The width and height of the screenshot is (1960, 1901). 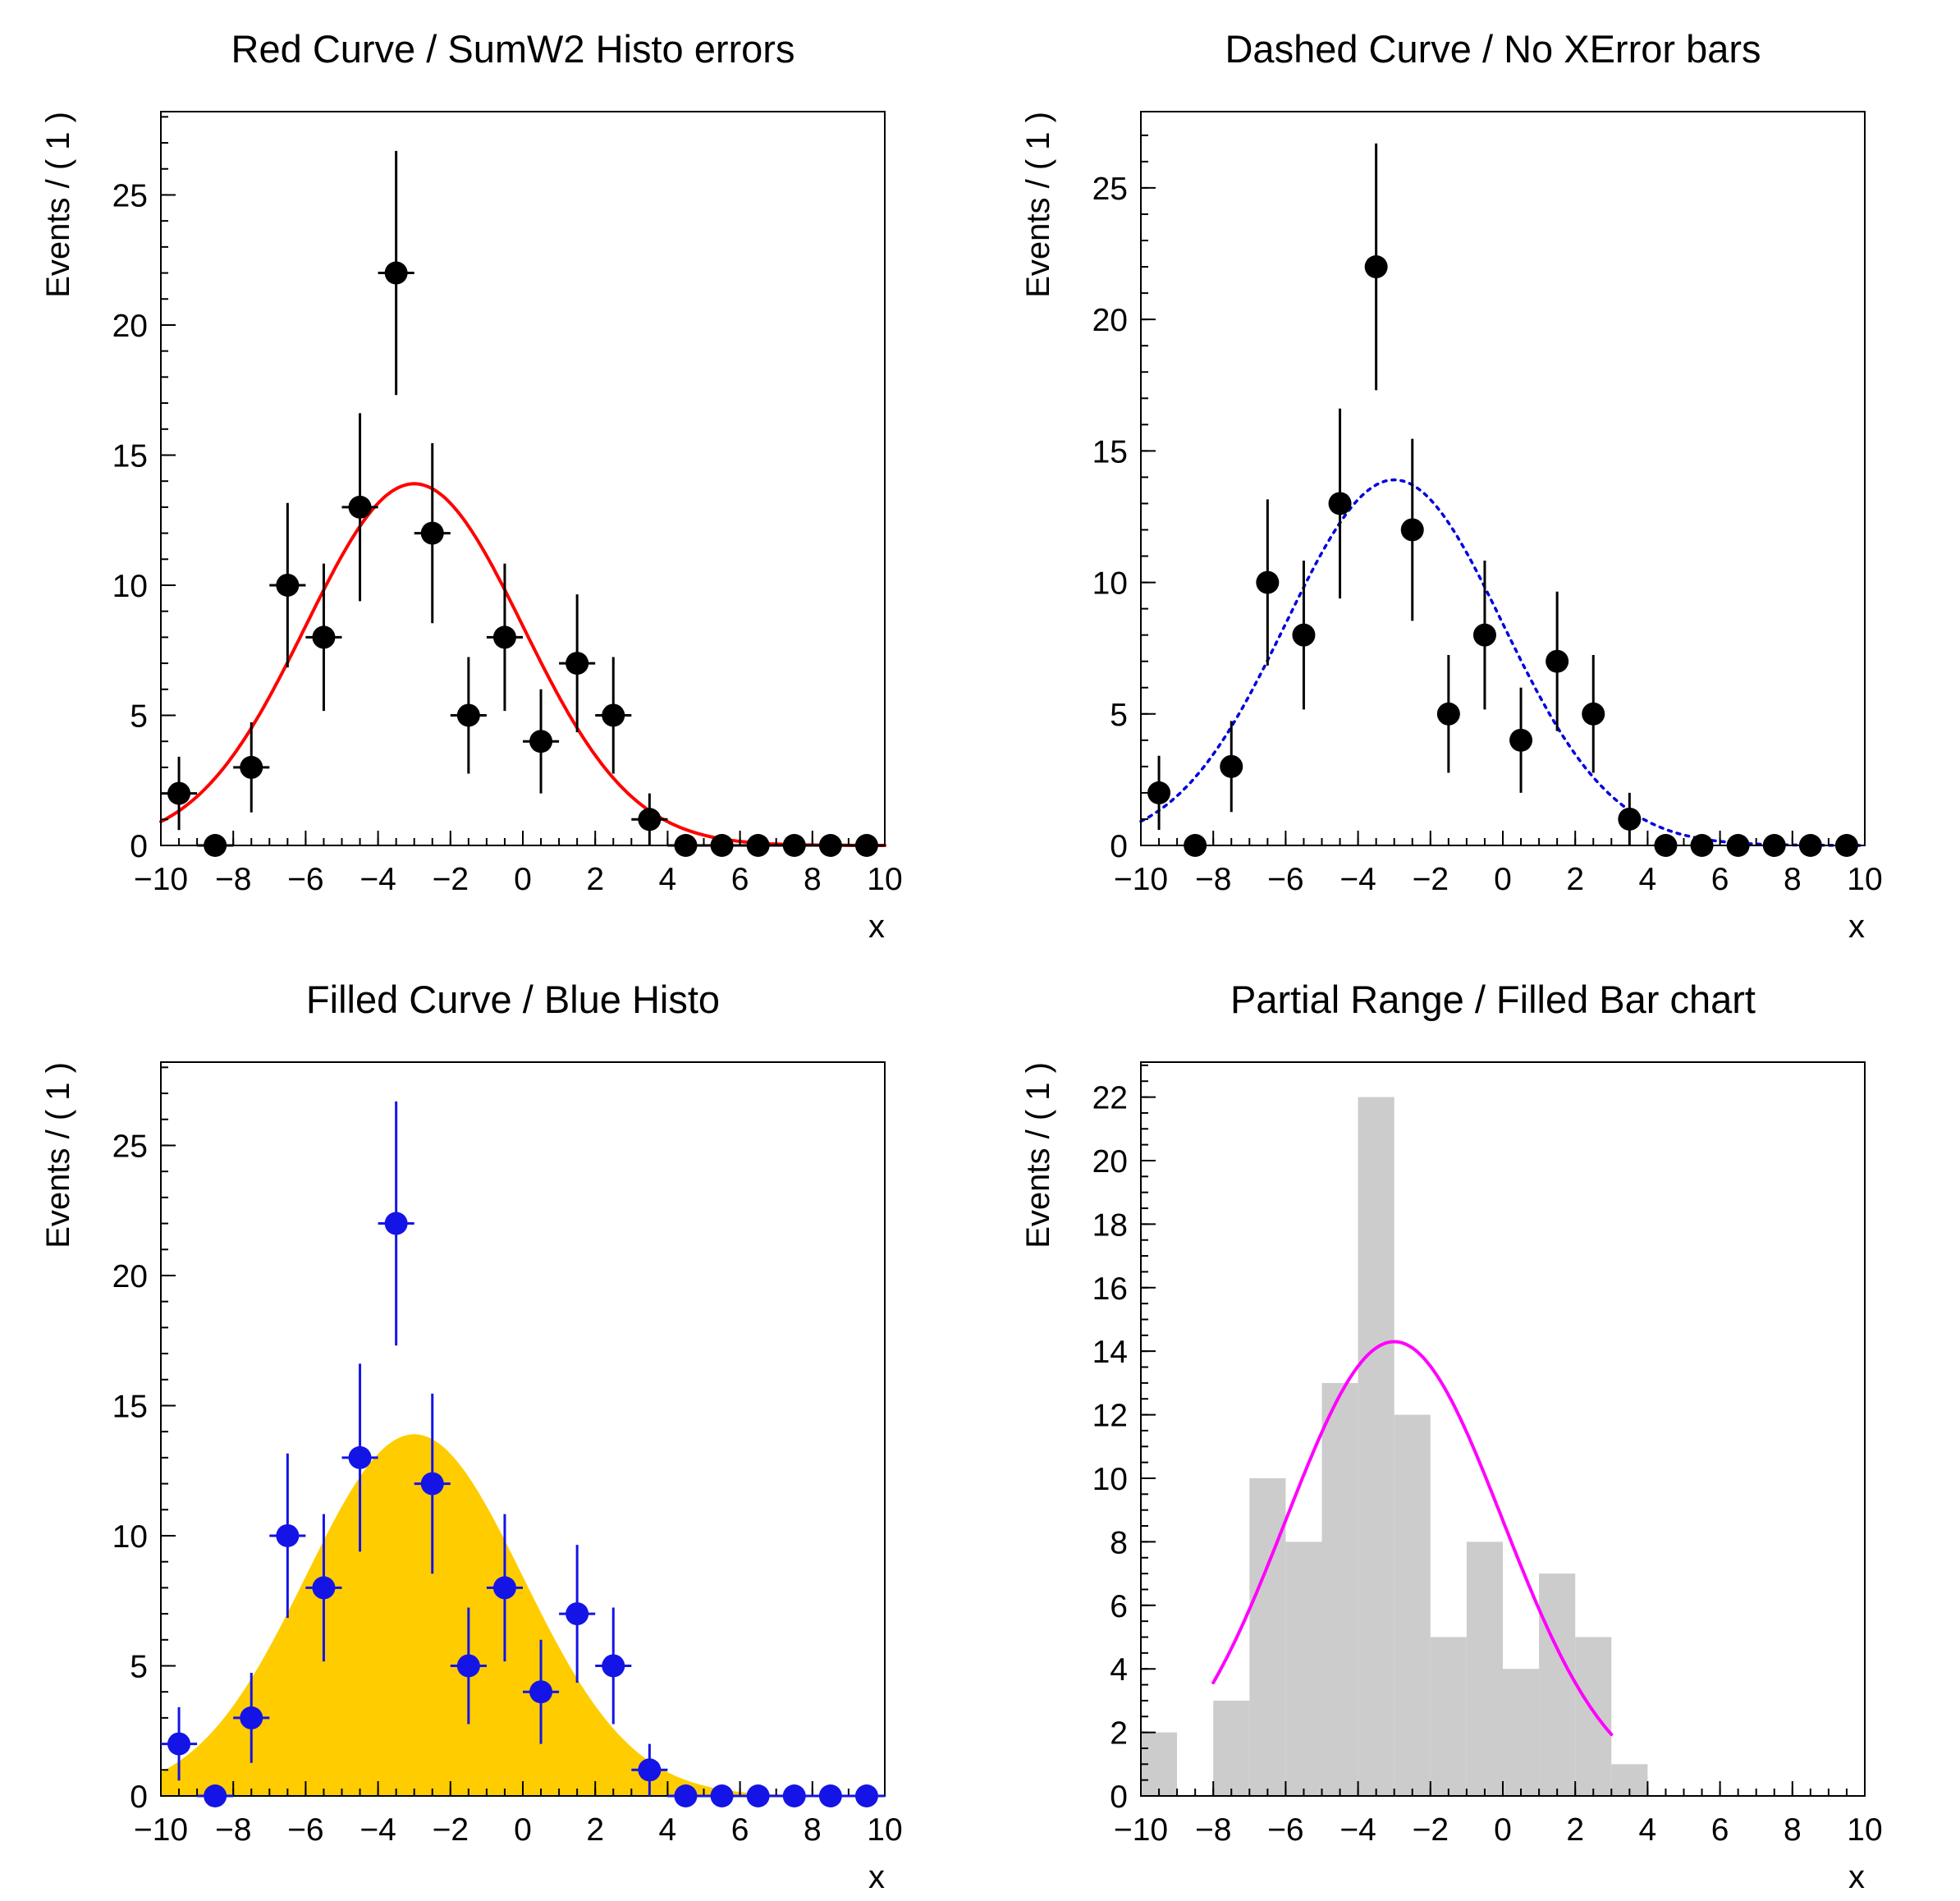 I want to click on svg-text: 12, so click(x=1110, y=1416).